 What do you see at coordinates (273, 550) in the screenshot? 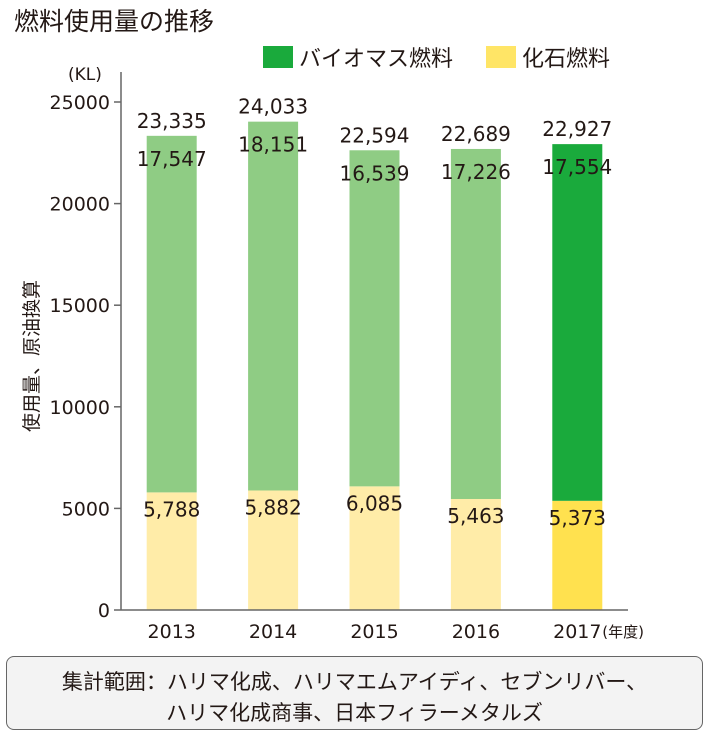
I see `bar-fossil-2014` at bounding box center [273, 550].